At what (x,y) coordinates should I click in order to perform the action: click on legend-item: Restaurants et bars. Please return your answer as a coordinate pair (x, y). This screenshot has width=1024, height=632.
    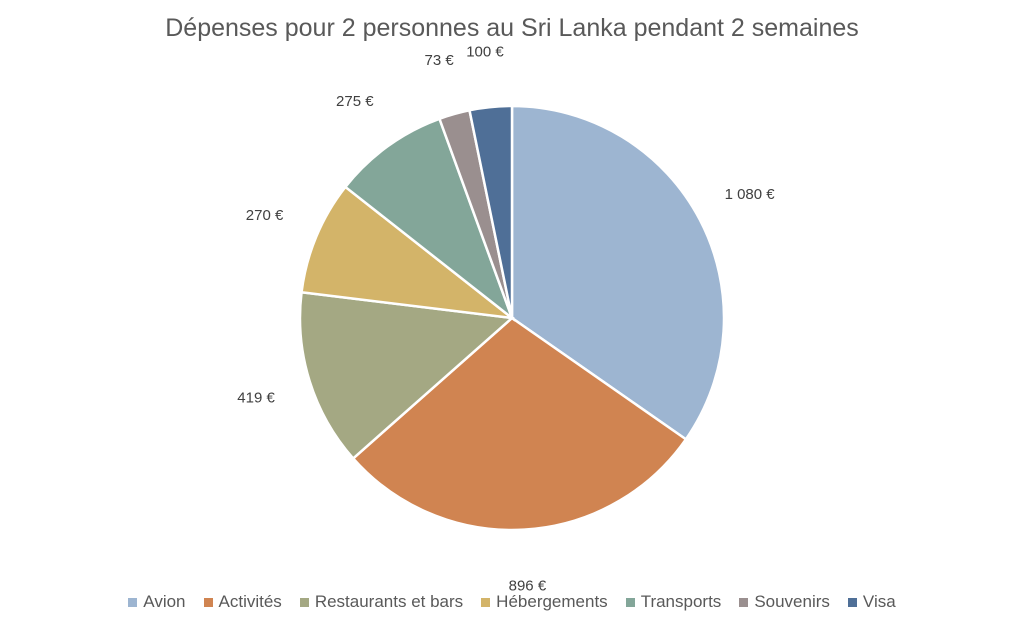
    Looking at the image, I should click on (381, 602).